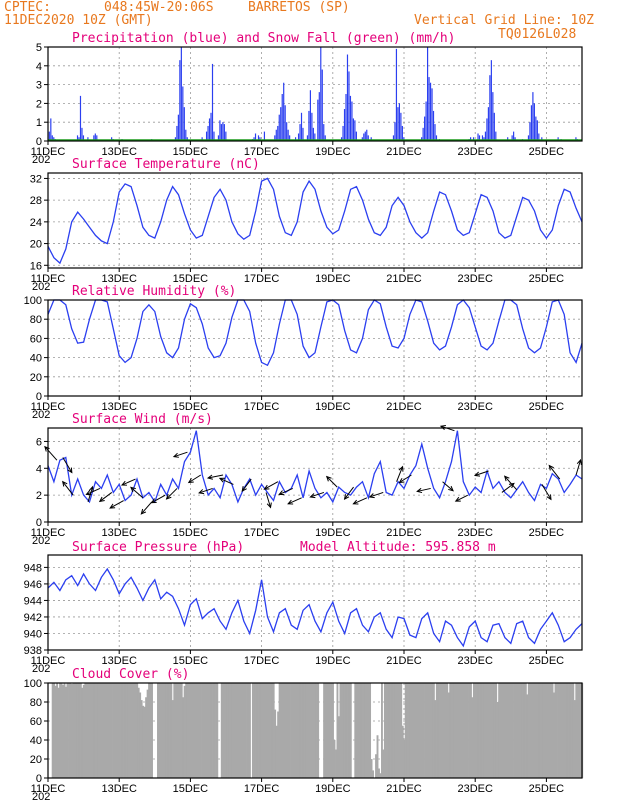 Image resolution: width=618 pixels, height=800 pixels. I want to click on y-tick-label: 0, so click(39, 397).